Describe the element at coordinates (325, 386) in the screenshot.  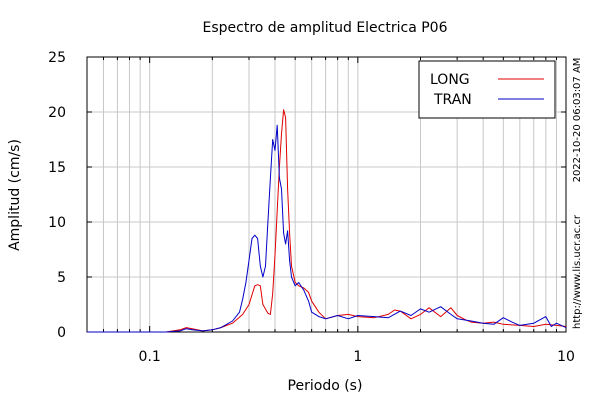
I see `x-axis-label: Periodo (s)` at that location.